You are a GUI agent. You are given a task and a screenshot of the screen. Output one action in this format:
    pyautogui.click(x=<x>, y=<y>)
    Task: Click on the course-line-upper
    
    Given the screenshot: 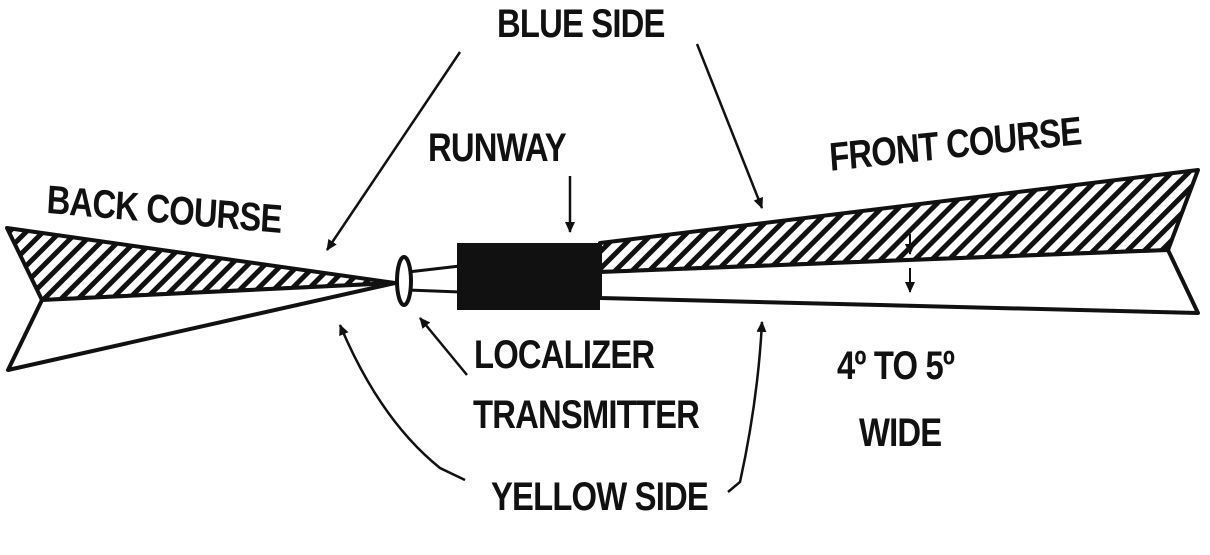 What is the action you would take?
    pyautogui.click(x=434, y=269)
    